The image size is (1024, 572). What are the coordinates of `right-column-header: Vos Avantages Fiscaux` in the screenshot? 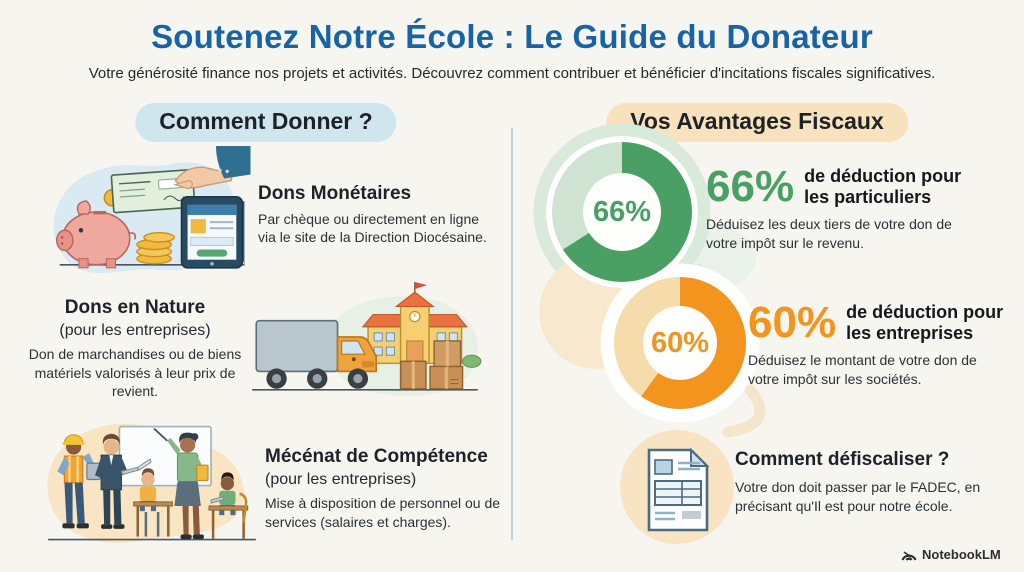 It's located at (757, 122).